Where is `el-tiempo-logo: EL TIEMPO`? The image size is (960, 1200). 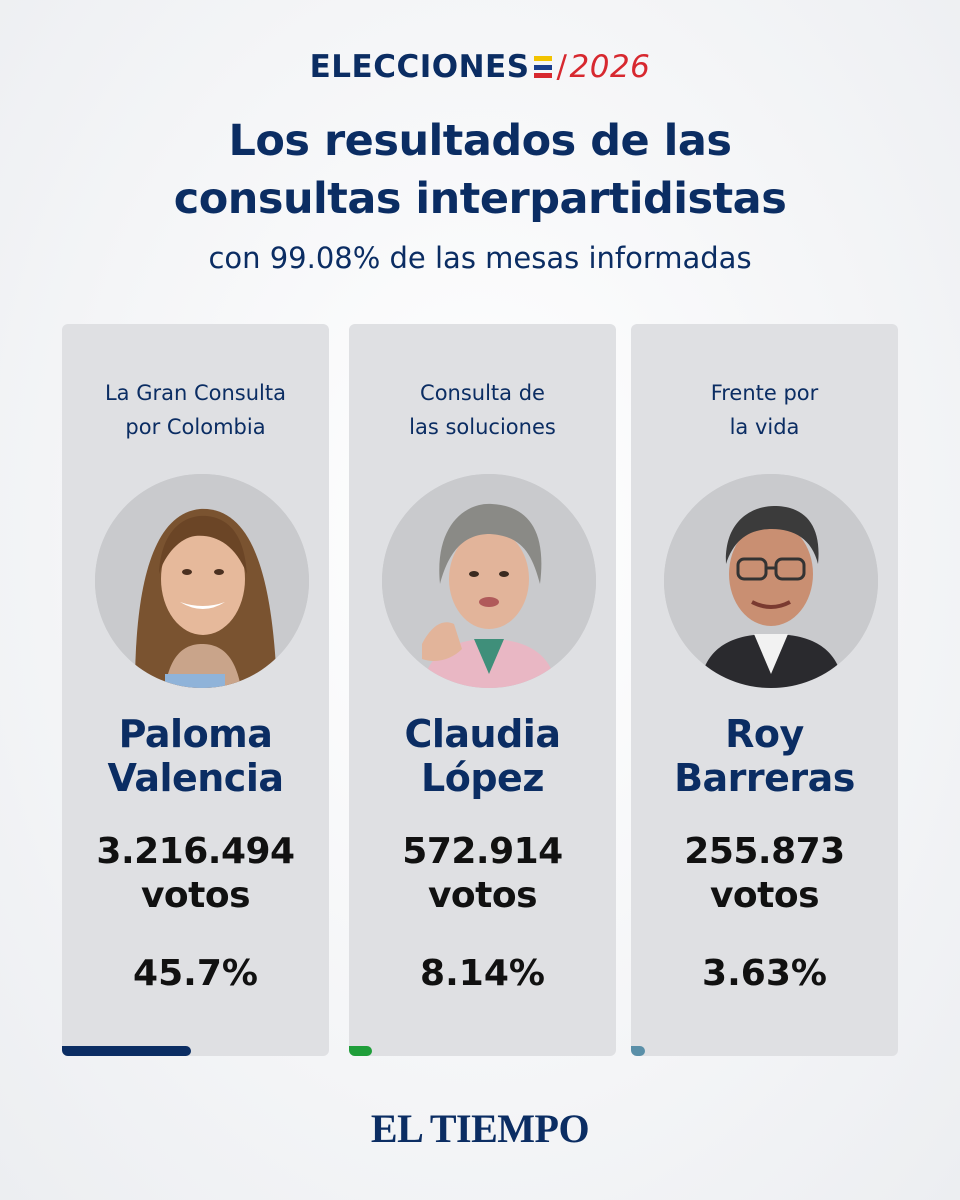
el-tiempo-logo: EL TIEMPO is located at coordinates (480, 1128).